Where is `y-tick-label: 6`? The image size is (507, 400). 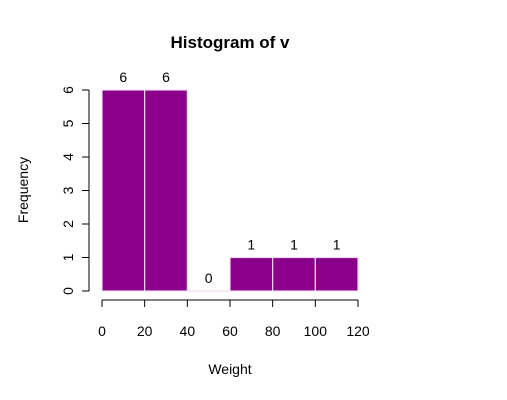 y-tick-label: 6 is located at coordinates (68, 90).